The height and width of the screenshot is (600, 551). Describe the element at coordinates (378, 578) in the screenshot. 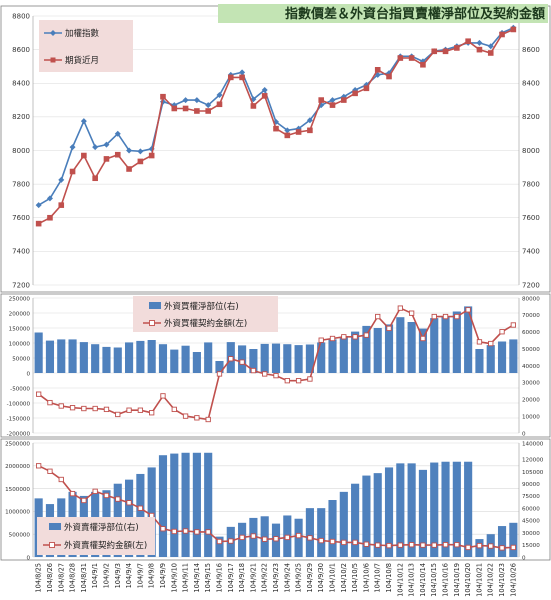

I see `x-tick-label: 104/10/7` at that location.